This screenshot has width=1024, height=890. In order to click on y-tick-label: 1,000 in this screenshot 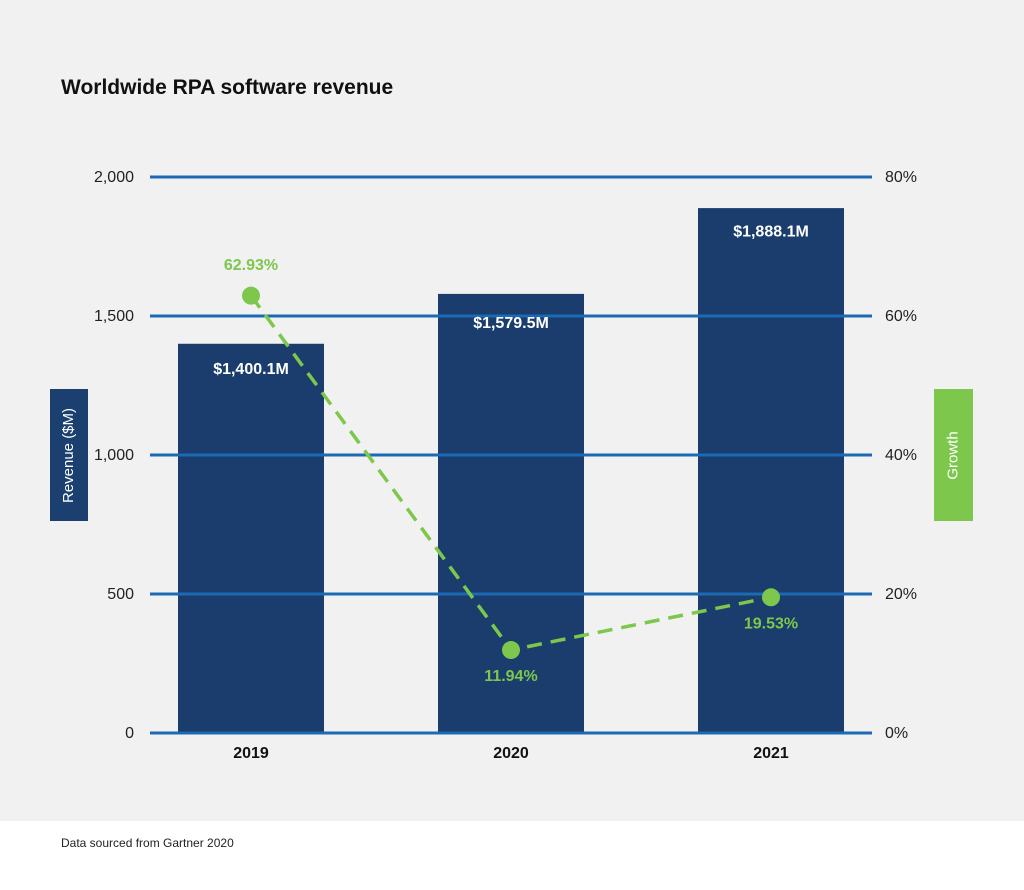, I will do `click(114, 455)`.